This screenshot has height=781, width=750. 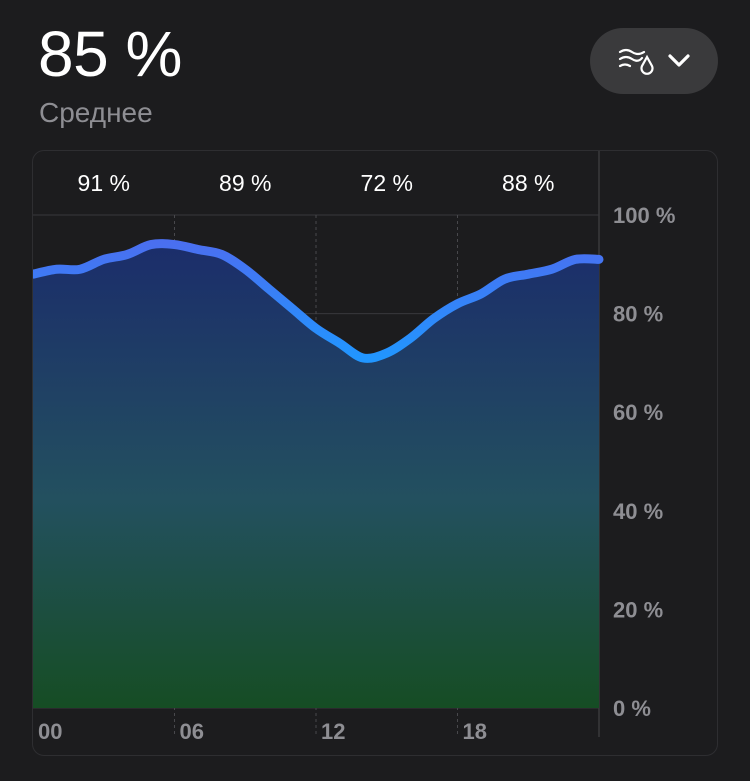 What do you see at coordinates (632, 708) in the screenshot?
I see `y-tick-label: 0 %` at bounding box center [632, 708].